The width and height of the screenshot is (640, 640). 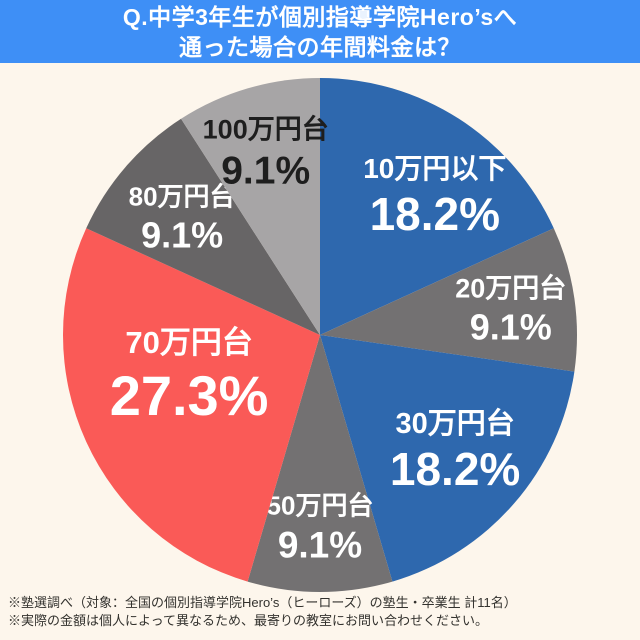 I want to click on slice-value: 27.3%, so click(x=189, y=395).